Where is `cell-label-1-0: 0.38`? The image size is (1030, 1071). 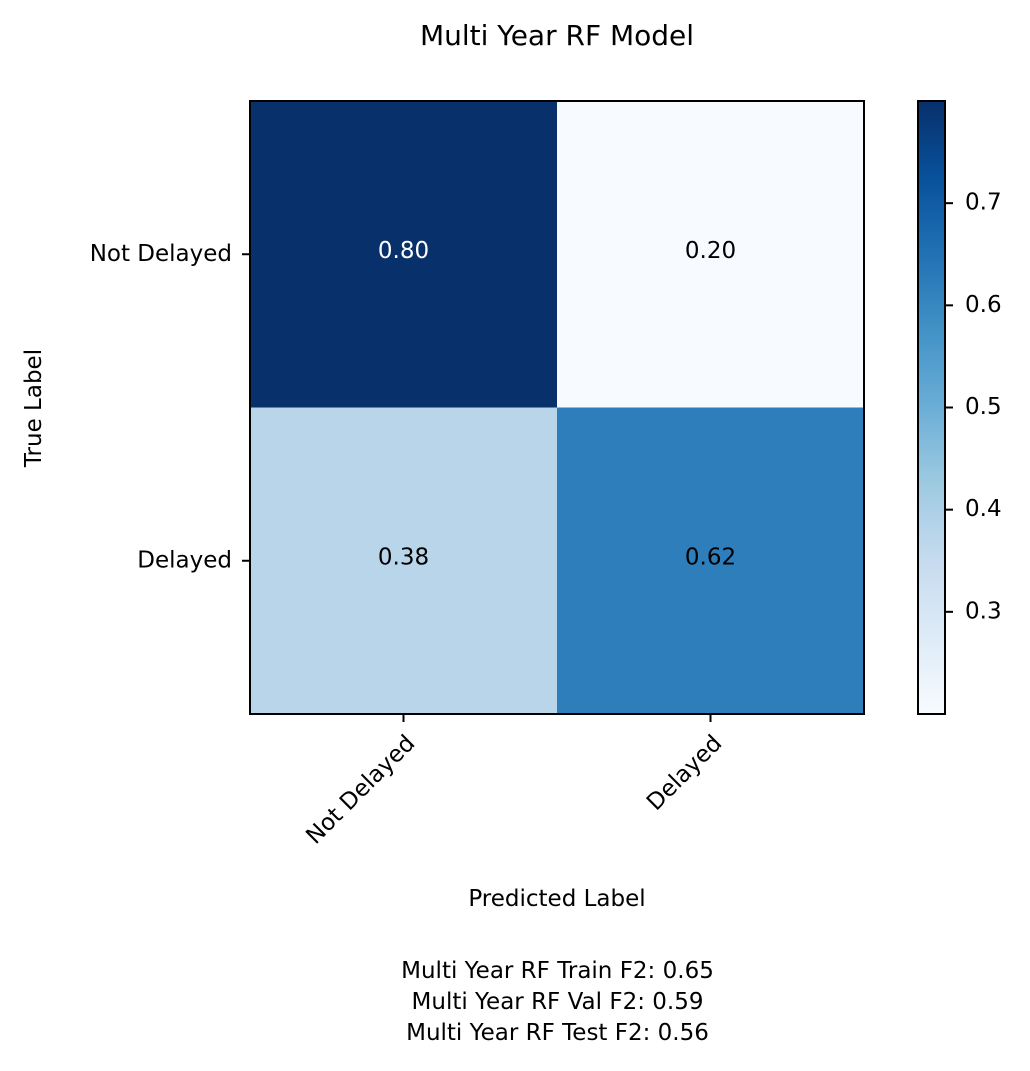
cell-label-1-0: 0.38 is located at coordinates (403, 557).